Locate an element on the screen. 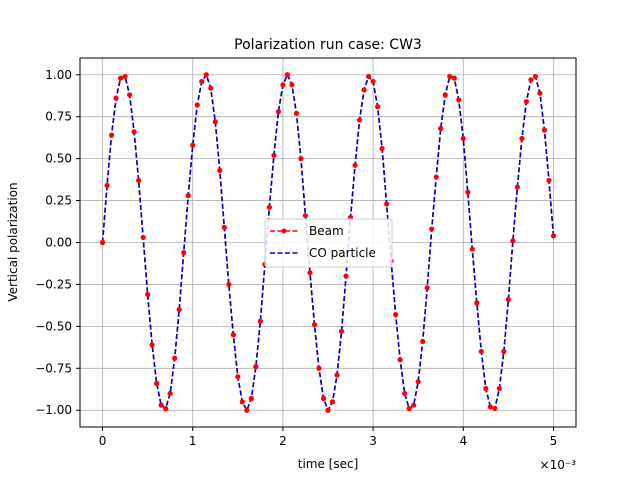 The width and height of the screenshot is (640, 480). y-tick-label: −0.50 is located at coordinates (53, 326).